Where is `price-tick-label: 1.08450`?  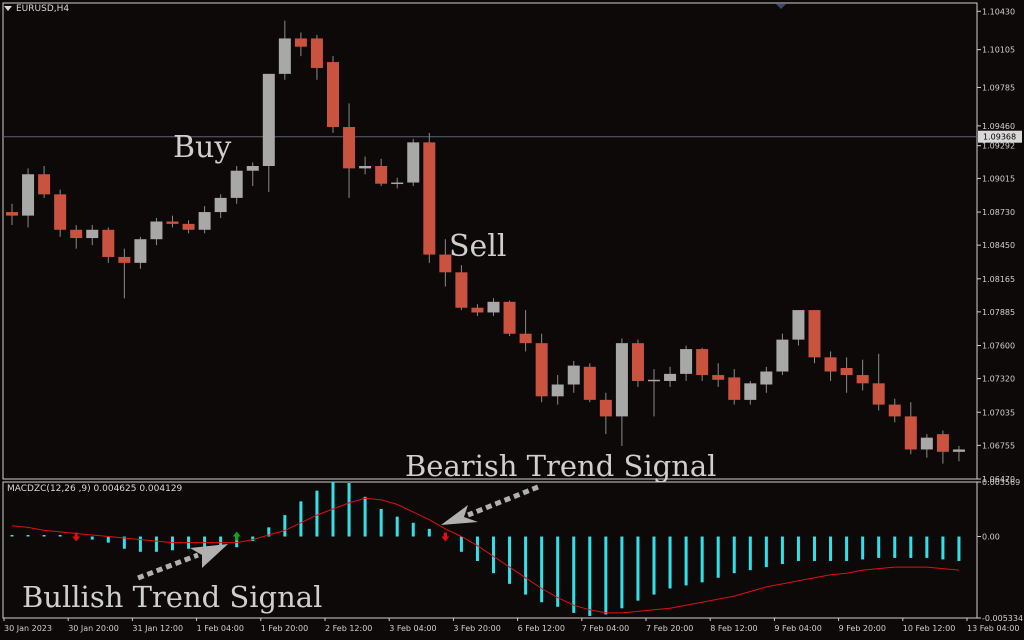 price-tick-label: 1.08450 is located at coordinates (998, 245).